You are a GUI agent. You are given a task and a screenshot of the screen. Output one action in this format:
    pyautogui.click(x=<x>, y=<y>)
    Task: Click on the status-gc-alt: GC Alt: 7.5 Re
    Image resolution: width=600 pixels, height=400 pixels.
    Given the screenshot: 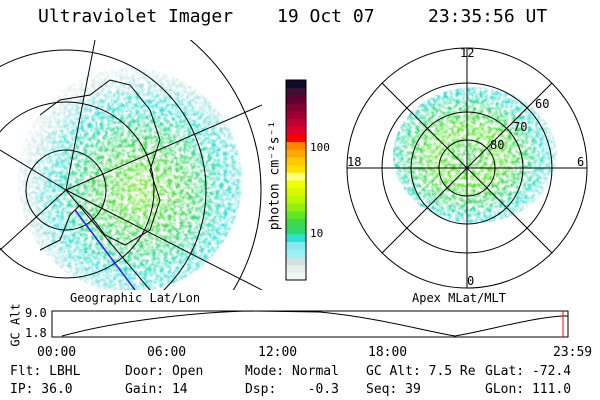 What is the action you would take?
    pyautogui.click(x=421, y=371)
    